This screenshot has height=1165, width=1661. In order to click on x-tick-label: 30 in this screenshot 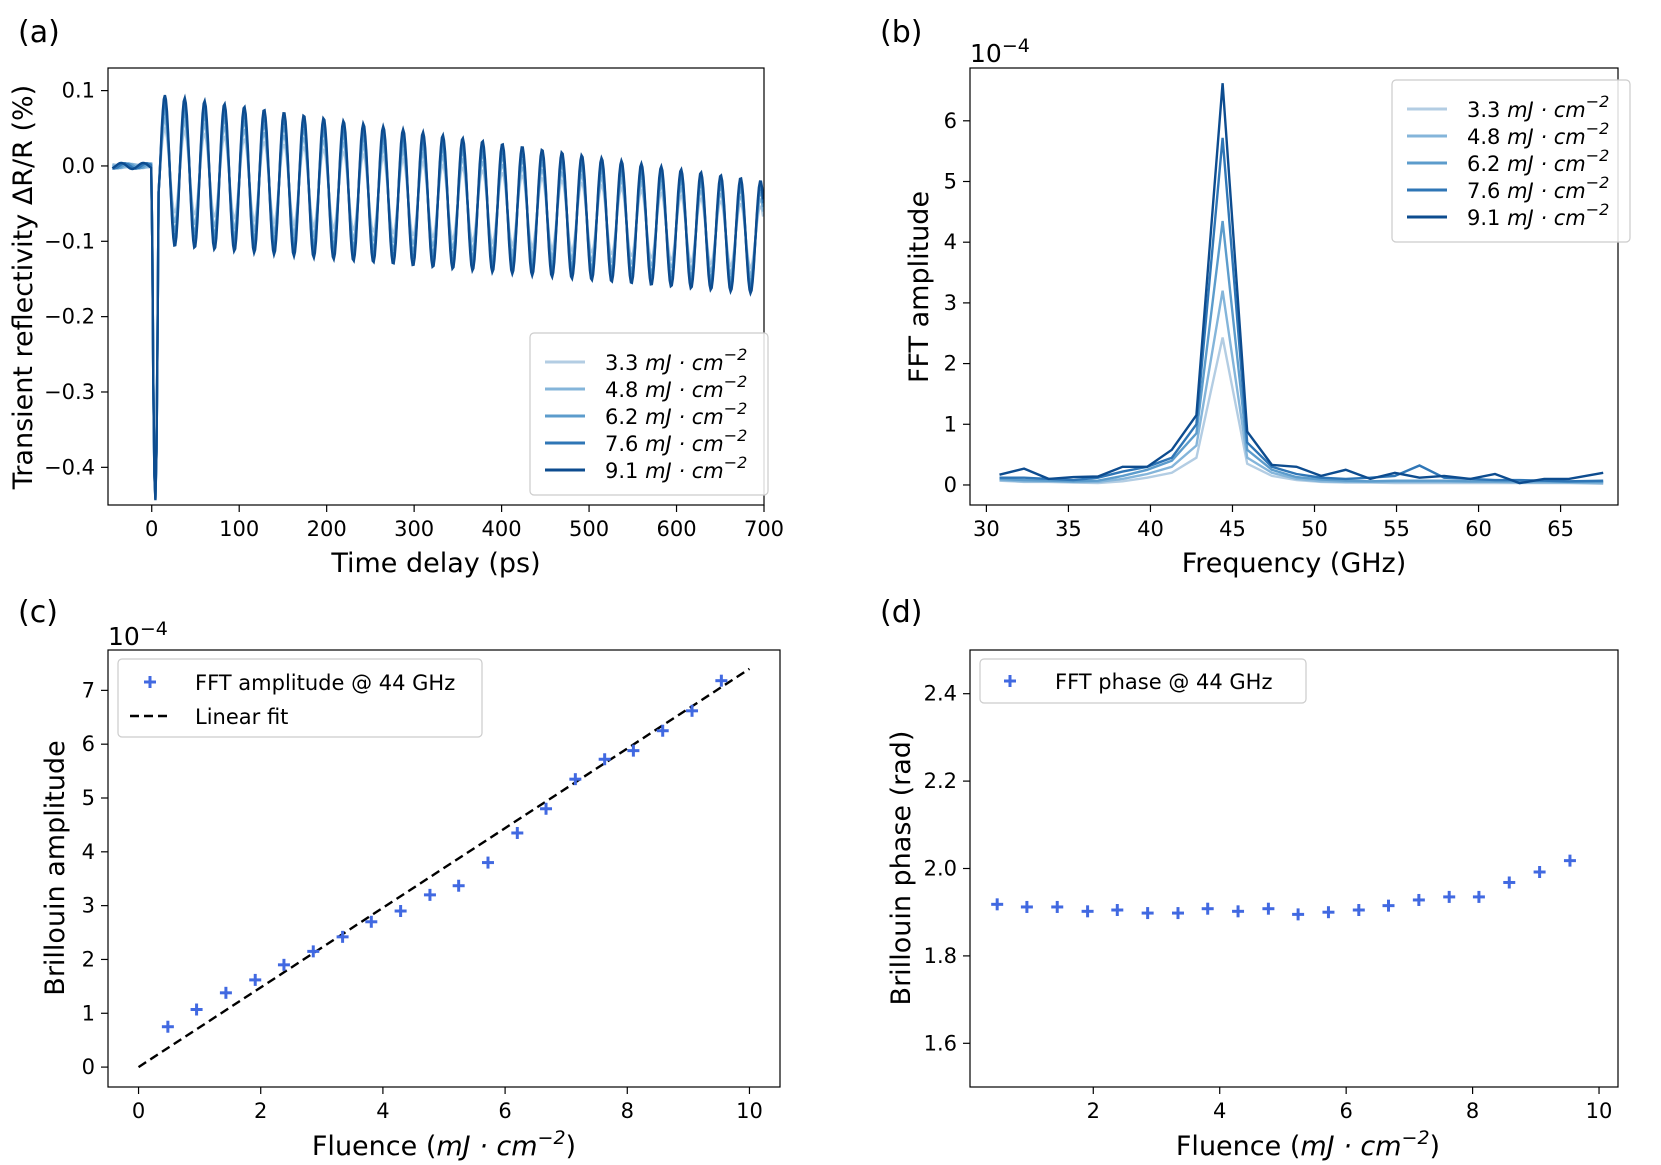, I will do `click(986, 529)`.